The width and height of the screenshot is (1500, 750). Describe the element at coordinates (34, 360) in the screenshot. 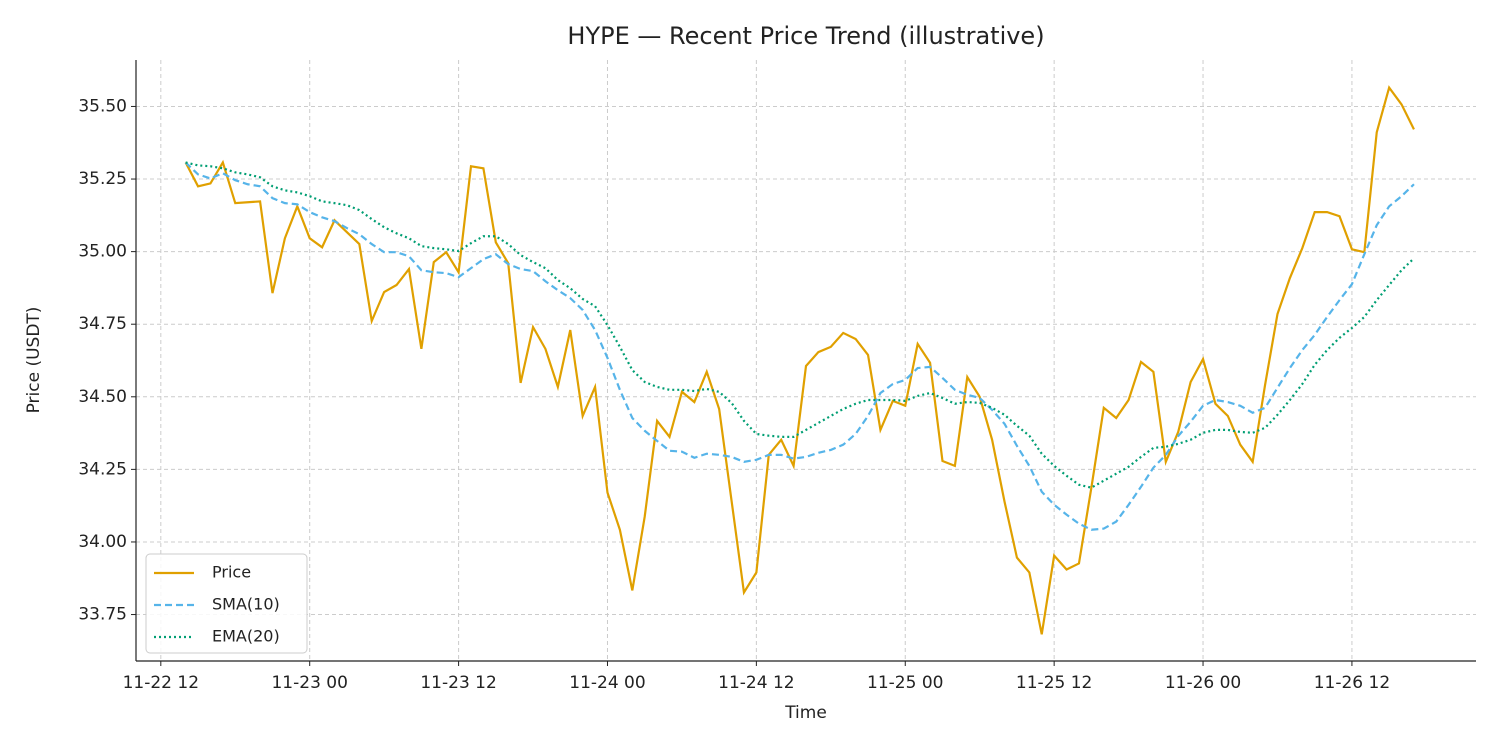

I see `y-axis-label: Price (USDT)` at that location.